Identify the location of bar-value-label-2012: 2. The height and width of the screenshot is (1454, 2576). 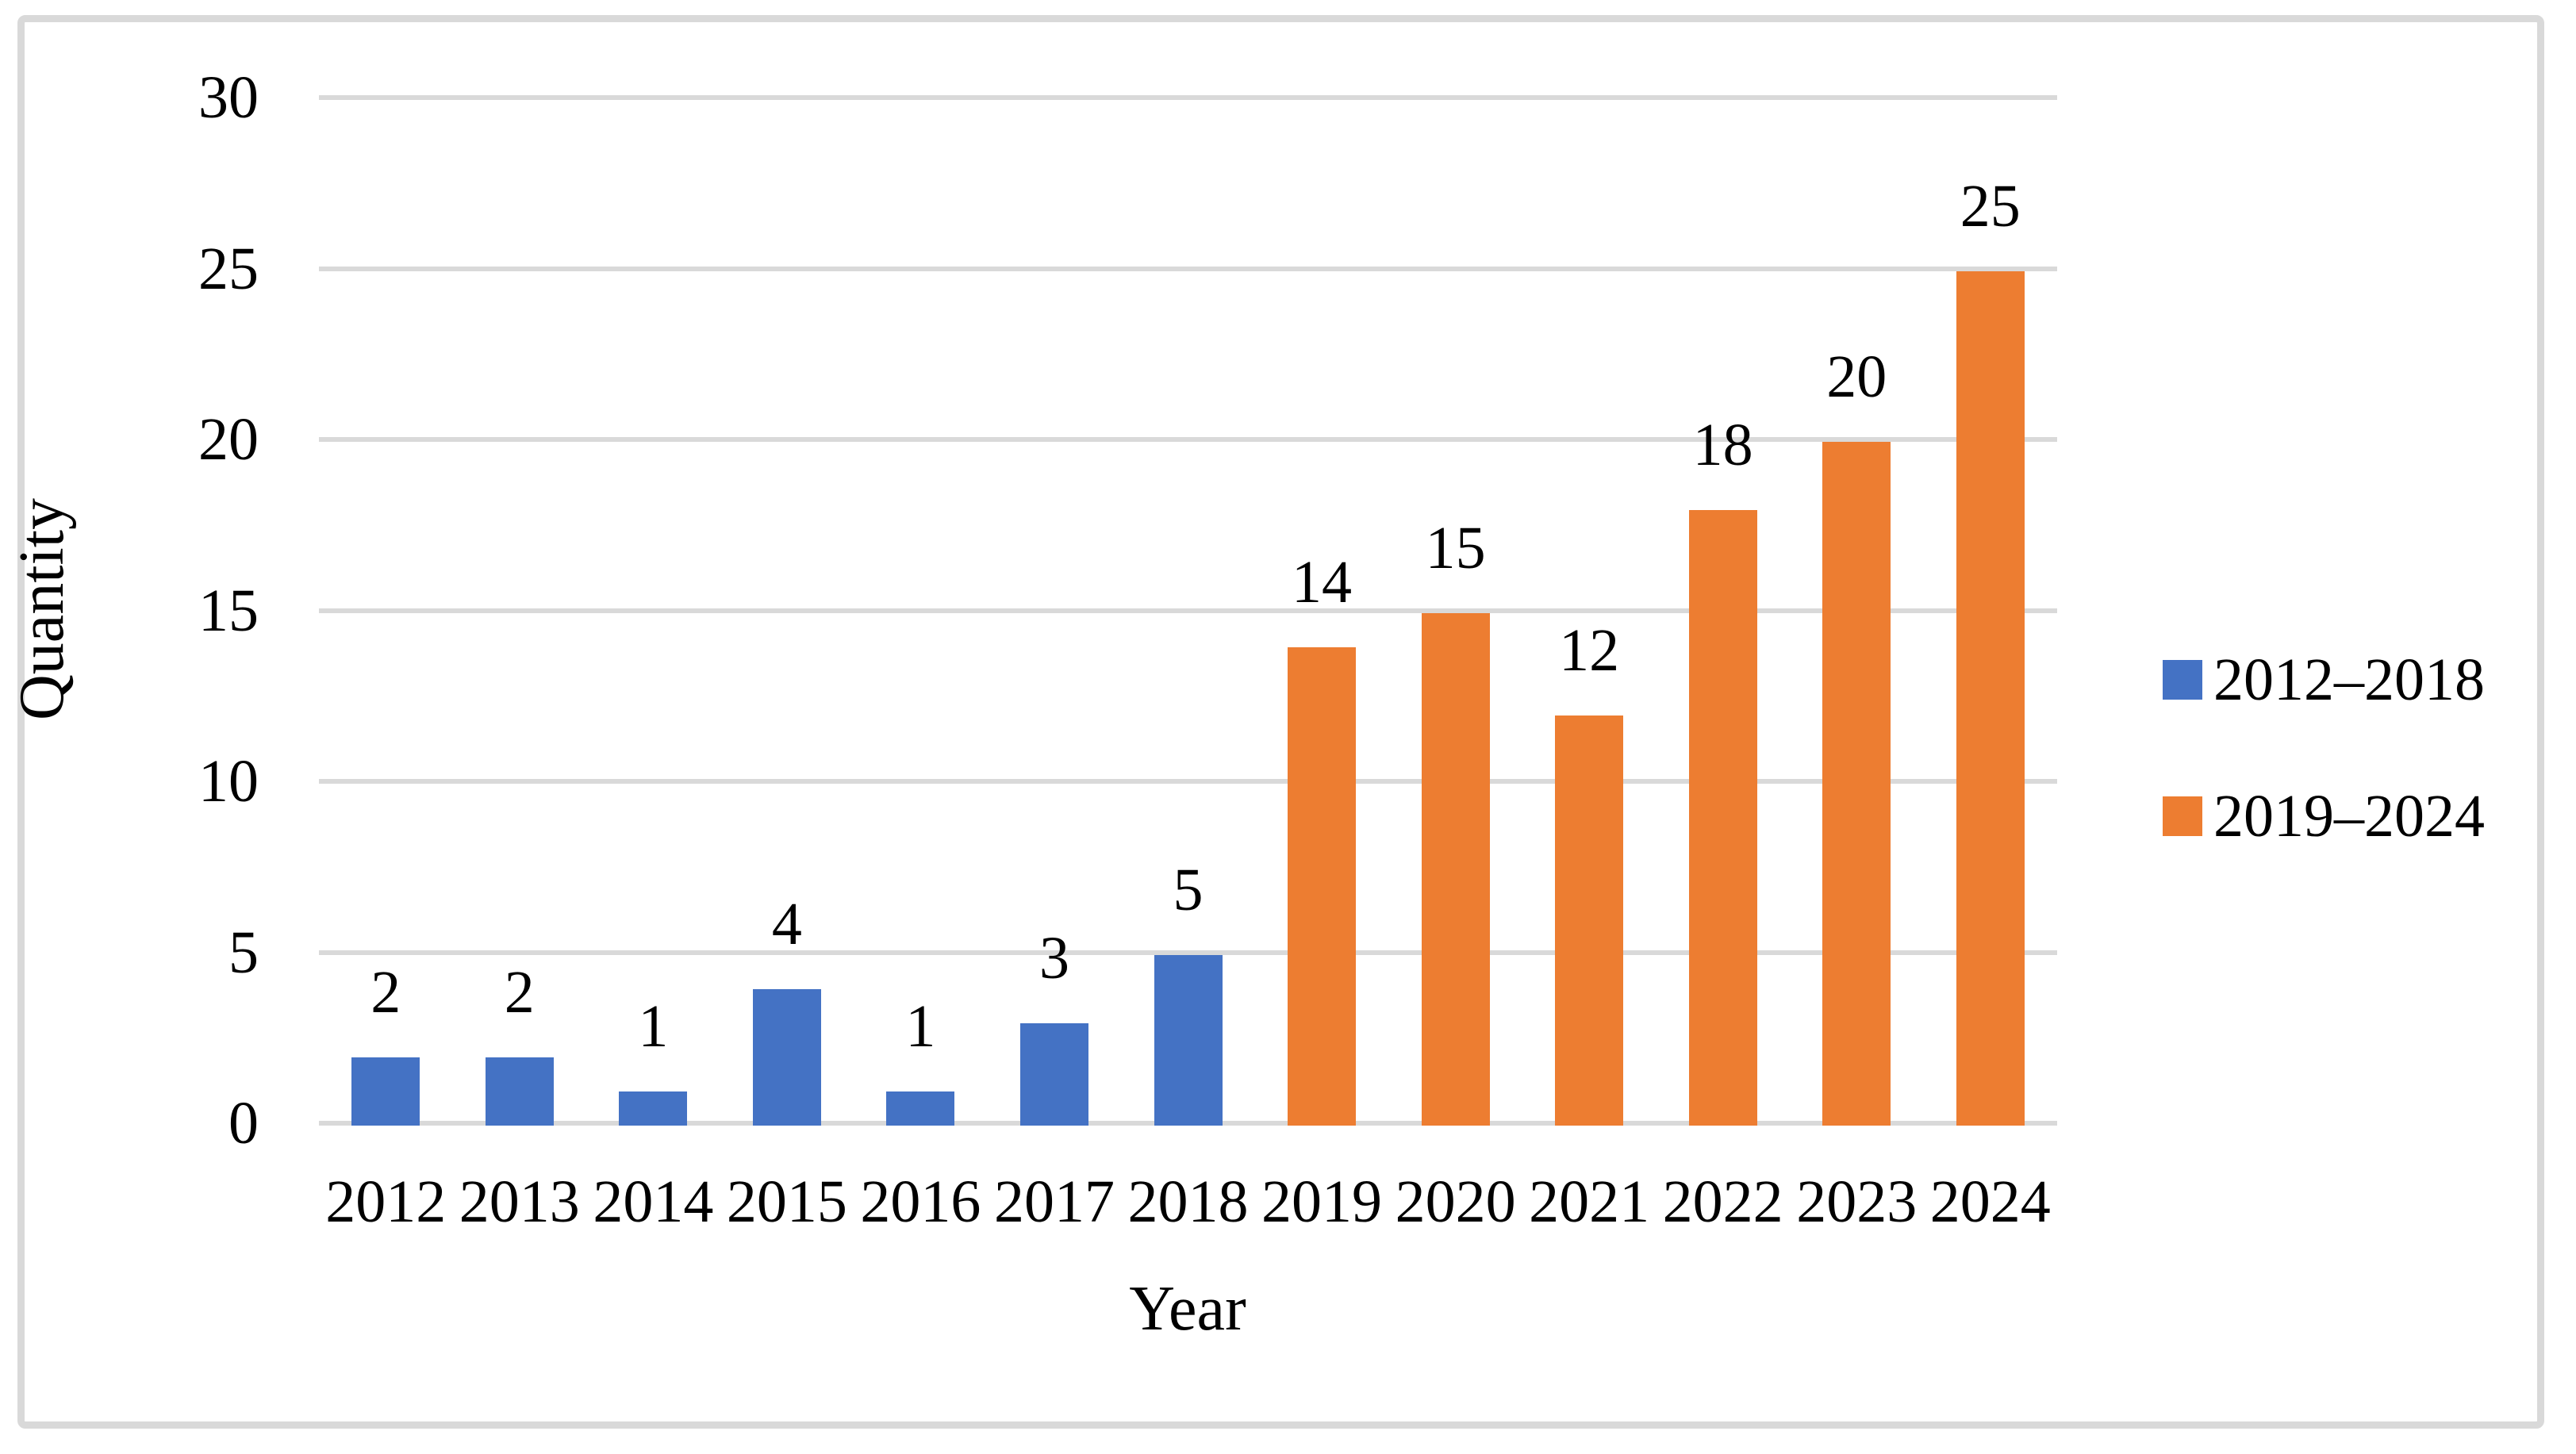
(385, 992).